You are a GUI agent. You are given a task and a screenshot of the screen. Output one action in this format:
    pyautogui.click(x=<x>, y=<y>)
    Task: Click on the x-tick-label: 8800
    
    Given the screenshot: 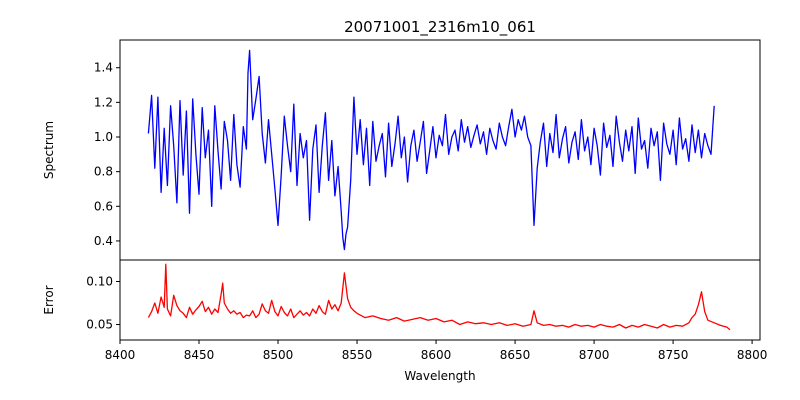 What is the action you would take?
    pyautogui.click(x=752, y=355)
    